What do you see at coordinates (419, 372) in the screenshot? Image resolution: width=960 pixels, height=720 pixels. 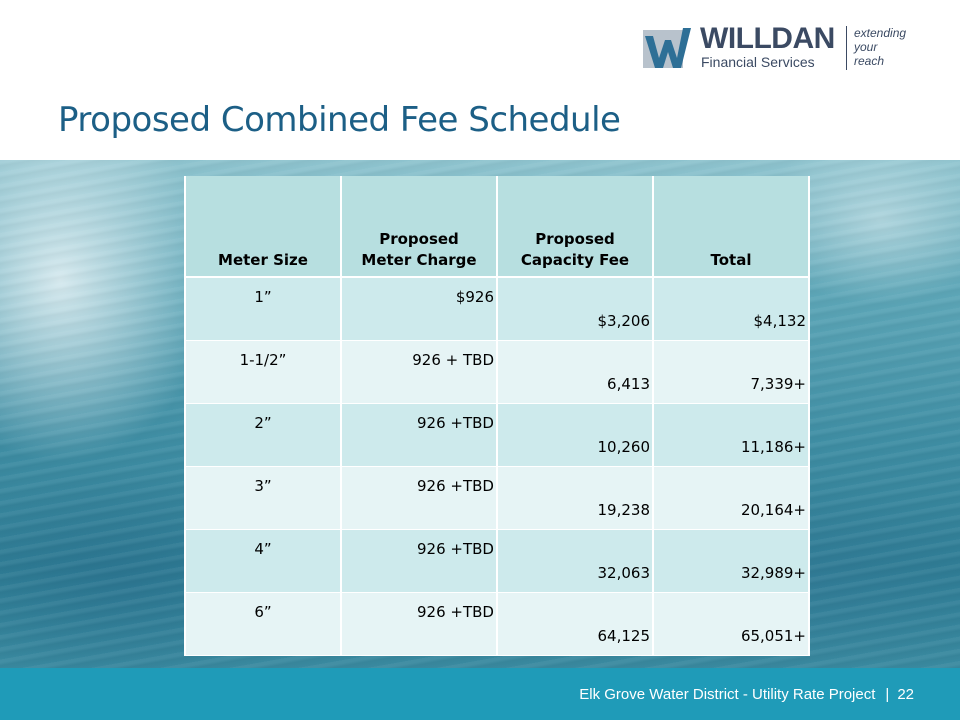 I see `cell-meter-charge: 926 + TBD` at bounding box center [419, 372].